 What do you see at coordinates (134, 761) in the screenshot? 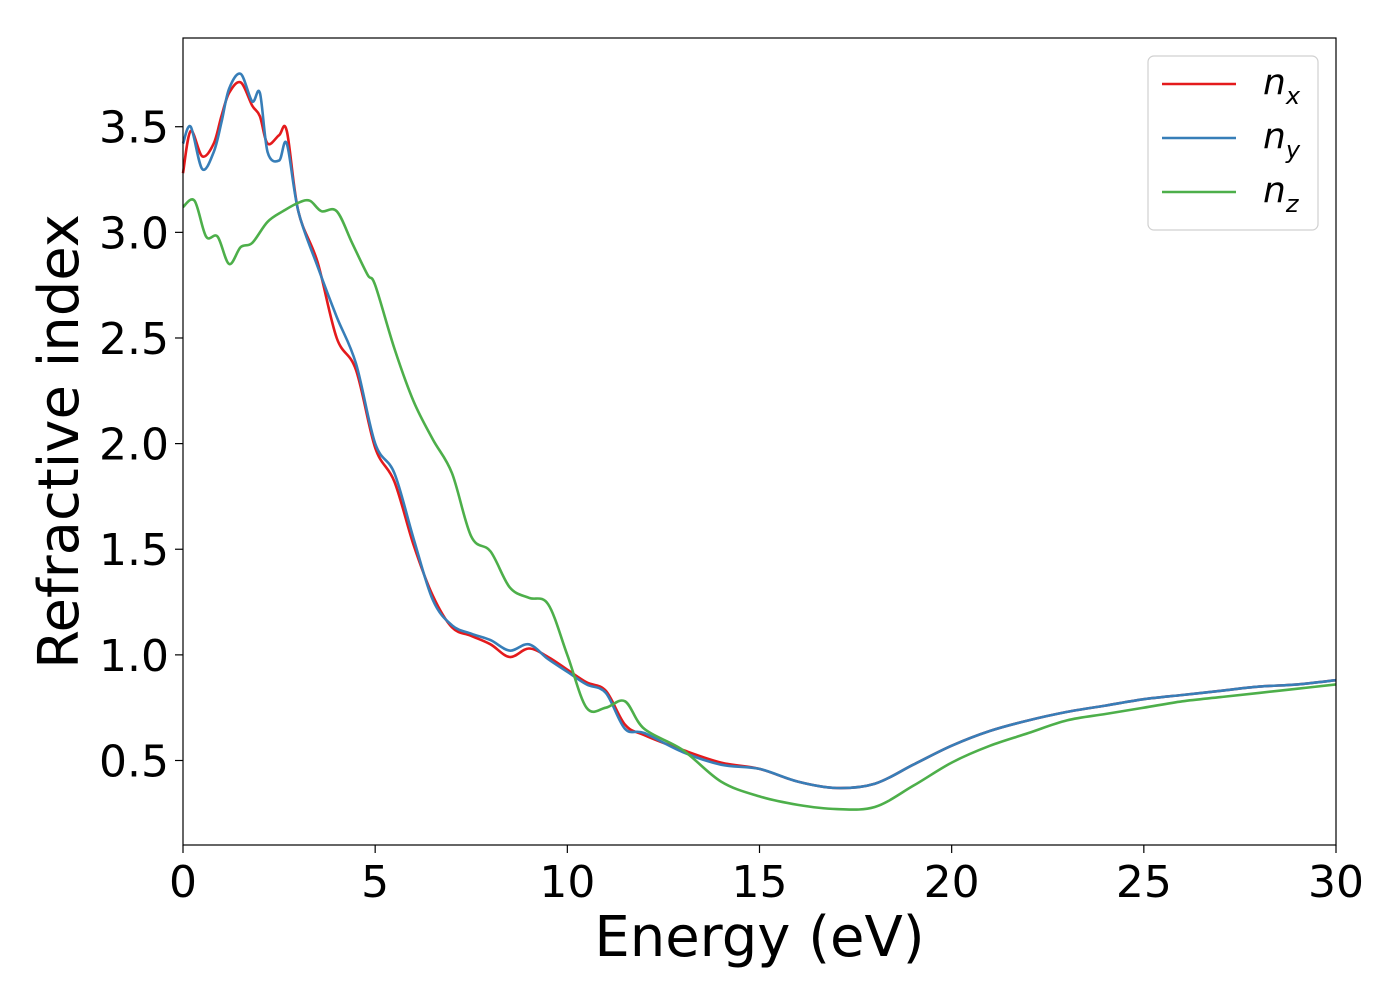
I see `y-tick-label: 0.5` at bounding box center [134, 761].